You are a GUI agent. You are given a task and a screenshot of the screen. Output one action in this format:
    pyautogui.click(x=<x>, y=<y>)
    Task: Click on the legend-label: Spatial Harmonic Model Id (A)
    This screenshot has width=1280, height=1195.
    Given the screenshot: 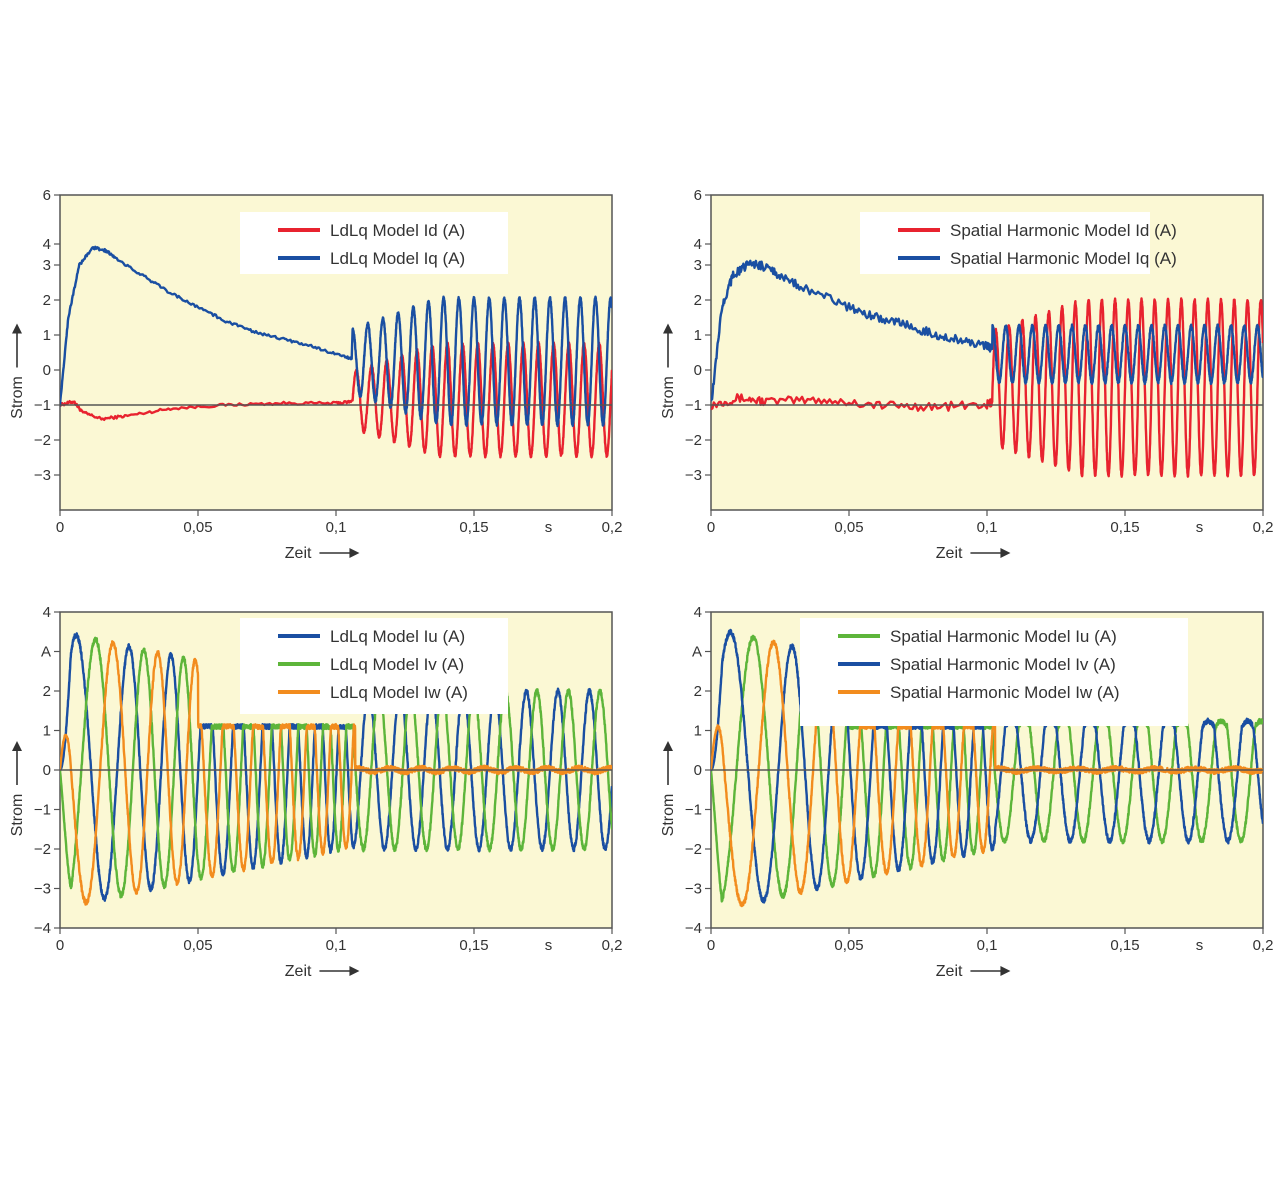 What is the action you would take?
    pyautogui.click(x=1063, y=230)
    